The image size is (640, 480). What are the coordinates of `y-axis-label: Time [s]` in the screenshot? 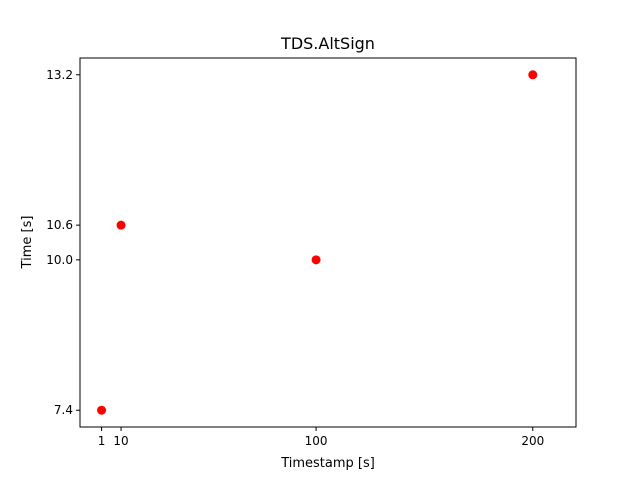 It's located at (27, 243).